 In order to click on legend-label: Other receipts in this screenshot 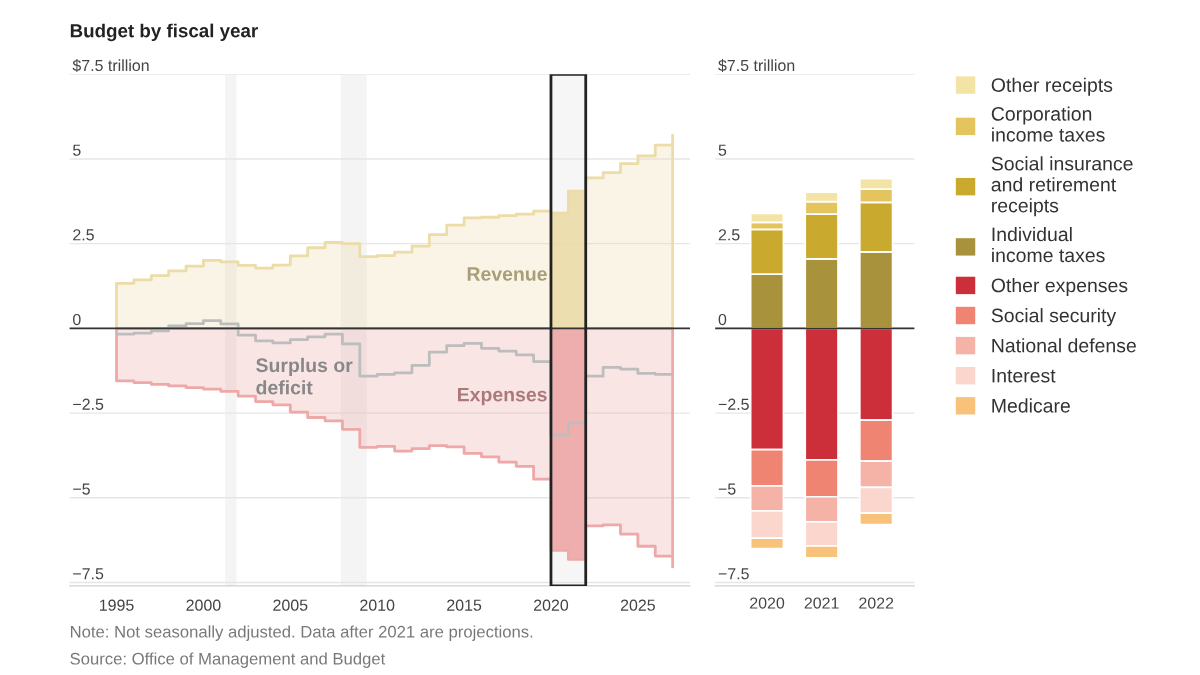, I will do `click(1052, 86)`.